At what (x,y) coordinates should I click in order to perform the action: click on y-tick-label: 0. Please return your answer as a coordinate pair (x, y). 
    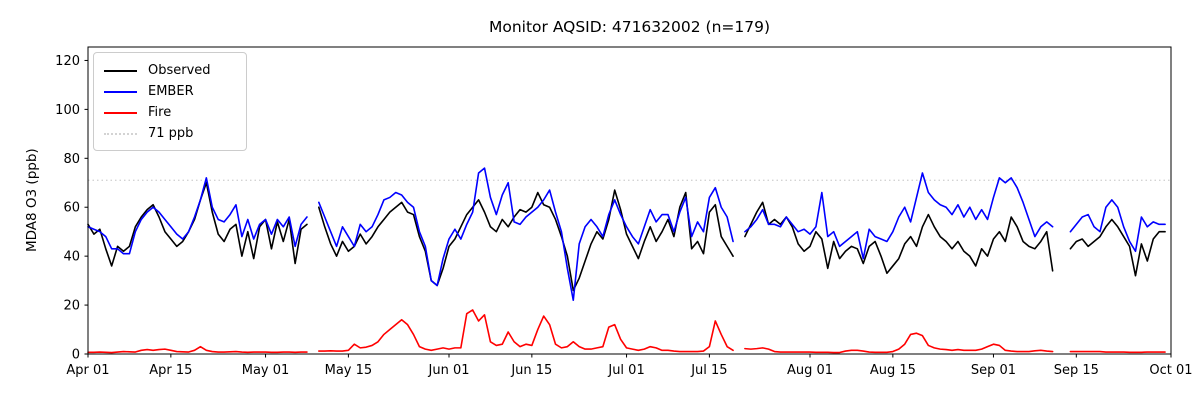
    Looking at the image, I should click on (76, 355).